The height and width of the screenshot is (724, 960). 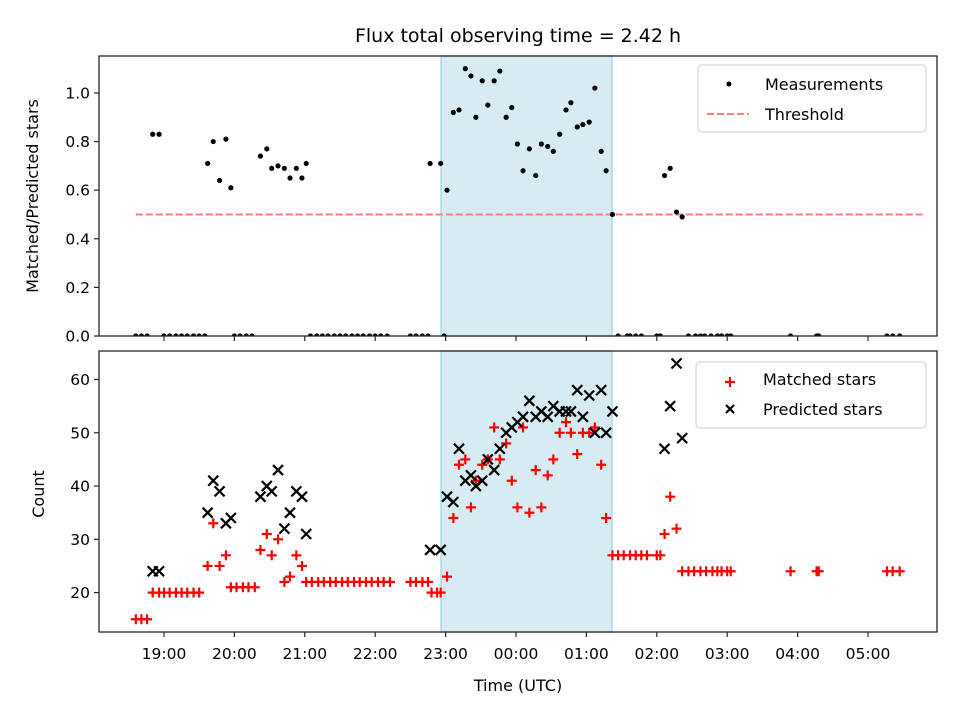 What do you see at coordinates (77, 142) in the screenshot?
I see `y-tick-label: 0.8` at bounding box center [77, 142].